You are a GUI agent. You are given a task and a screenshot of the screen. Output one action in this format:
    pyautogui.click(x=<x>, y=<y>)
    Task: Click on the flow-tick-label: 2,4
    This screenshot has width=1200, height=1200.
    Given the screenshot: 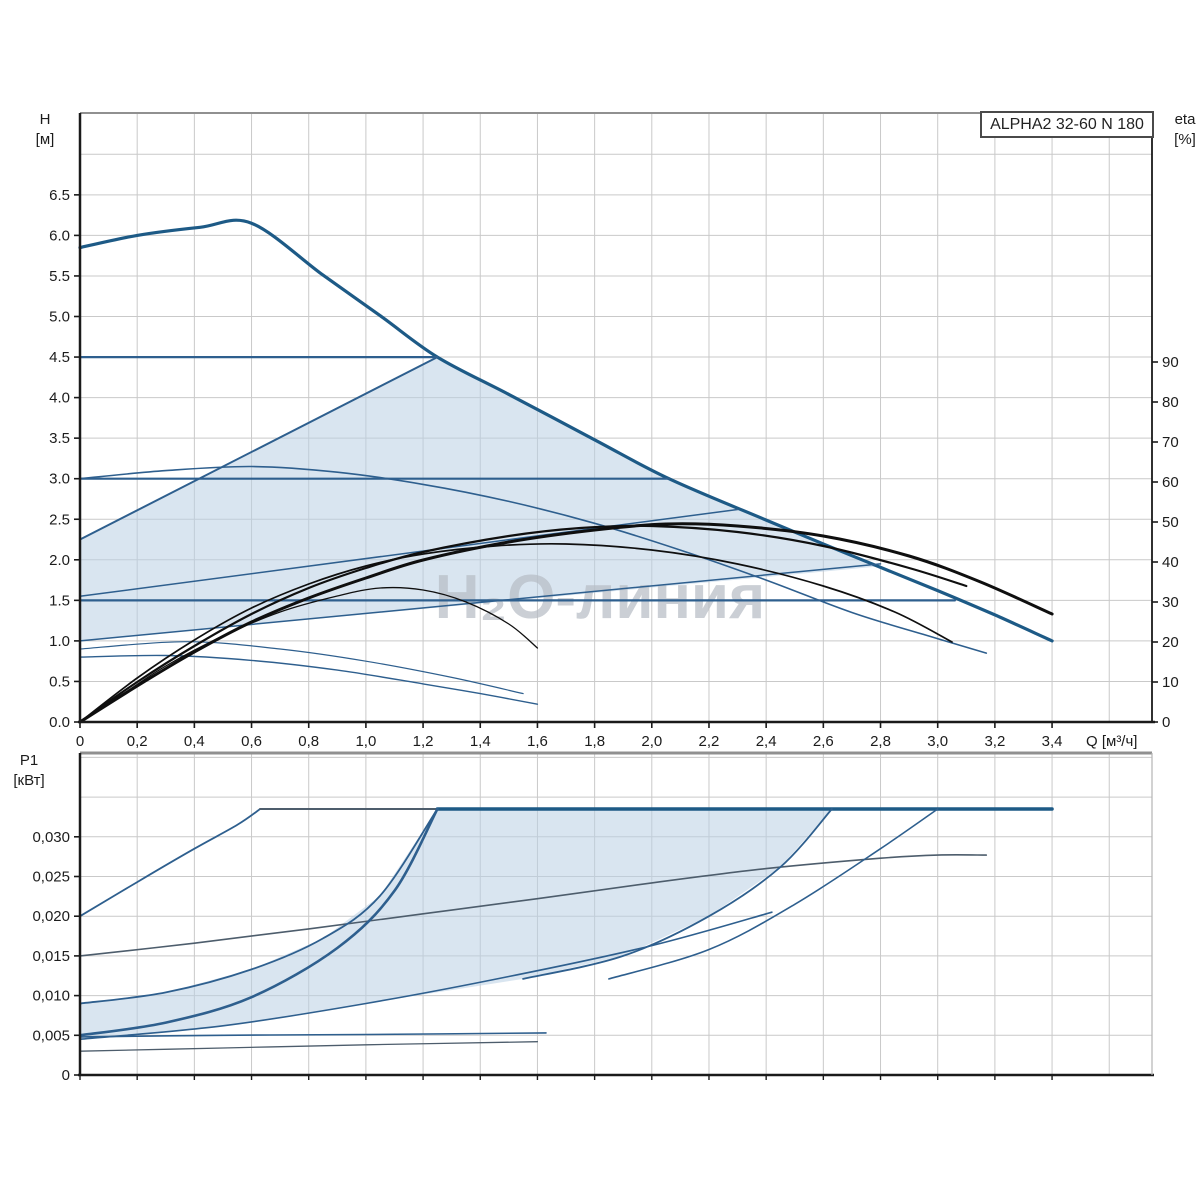 What is the action you would take?
    pyautogui.click(x=766, y=741)
    